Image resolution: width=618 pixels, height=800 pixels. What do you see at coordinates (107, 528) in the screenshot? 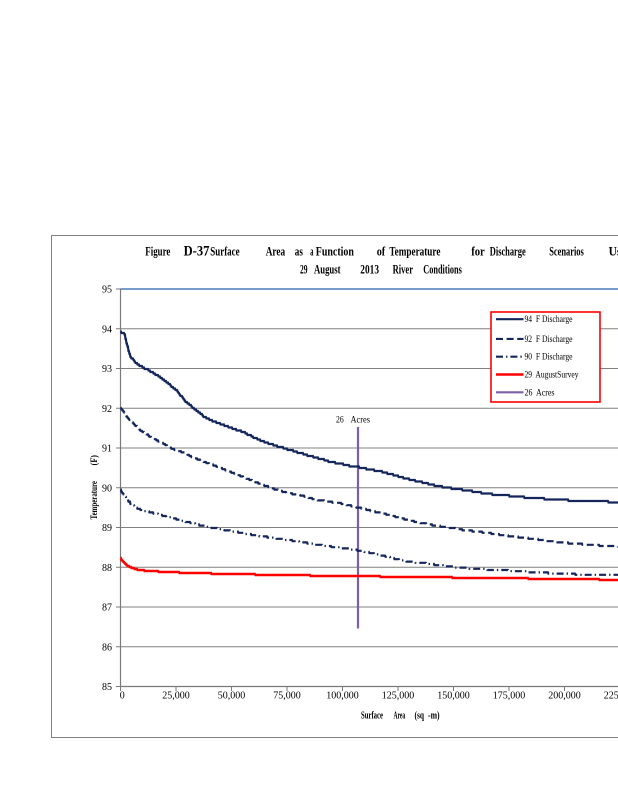
I see `svg-text: 89` at bounding box center [107, 528].